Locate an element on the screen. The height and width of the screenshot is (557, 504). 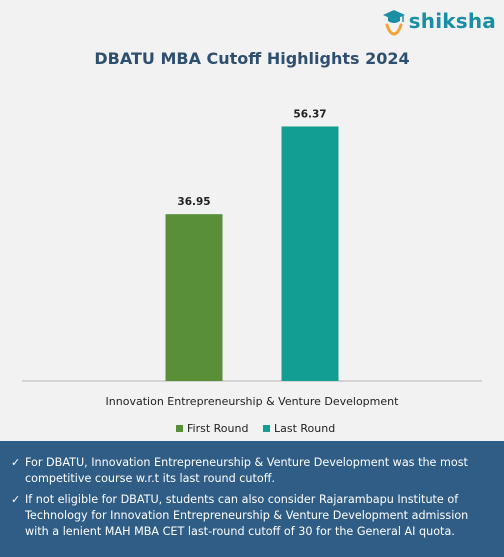
data-label: 56.37 is located at coordinates (309, 114).